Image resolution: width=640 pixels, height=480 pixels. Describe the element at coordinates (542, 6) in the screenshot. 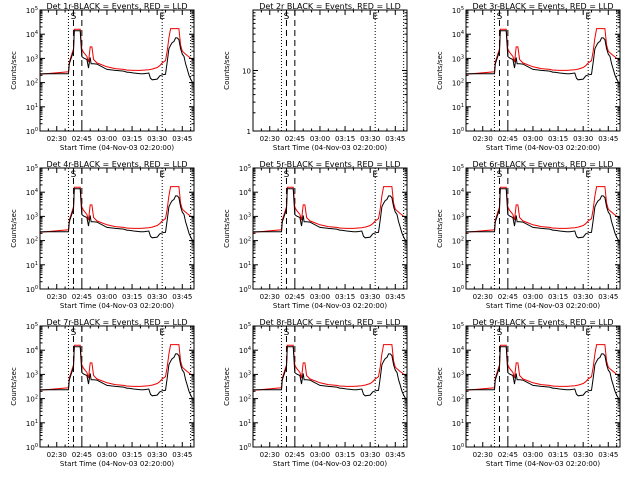

I see `panel-title: Det 3r-BLACK = Events, RED = LLD` at that location.